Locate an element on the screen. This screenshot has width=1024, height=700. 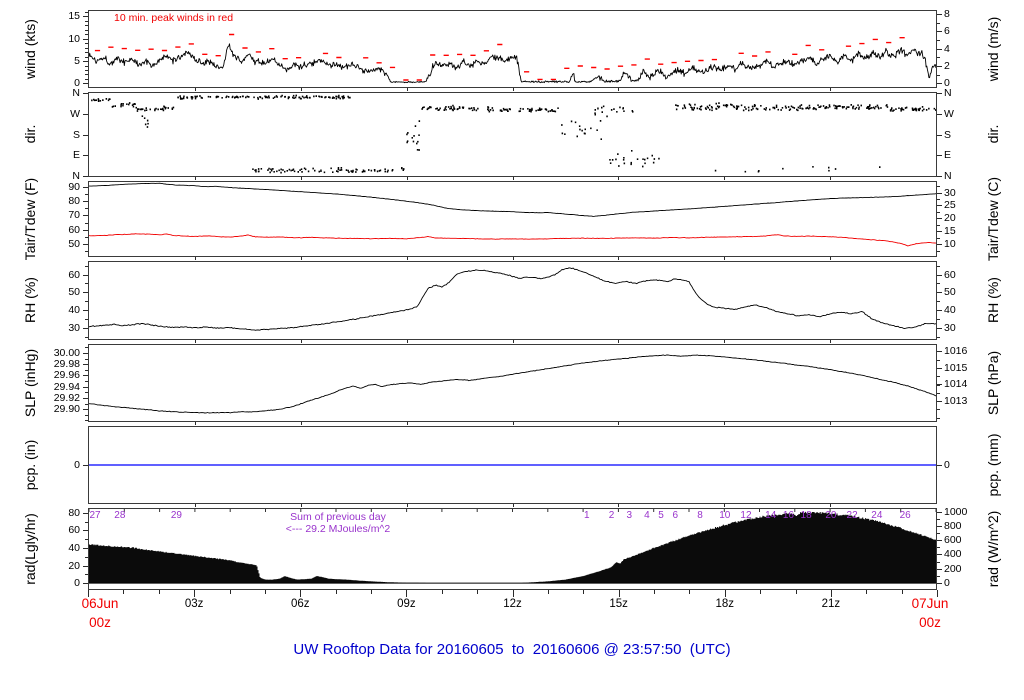
panel-direction is located at coordinates (512, 134).